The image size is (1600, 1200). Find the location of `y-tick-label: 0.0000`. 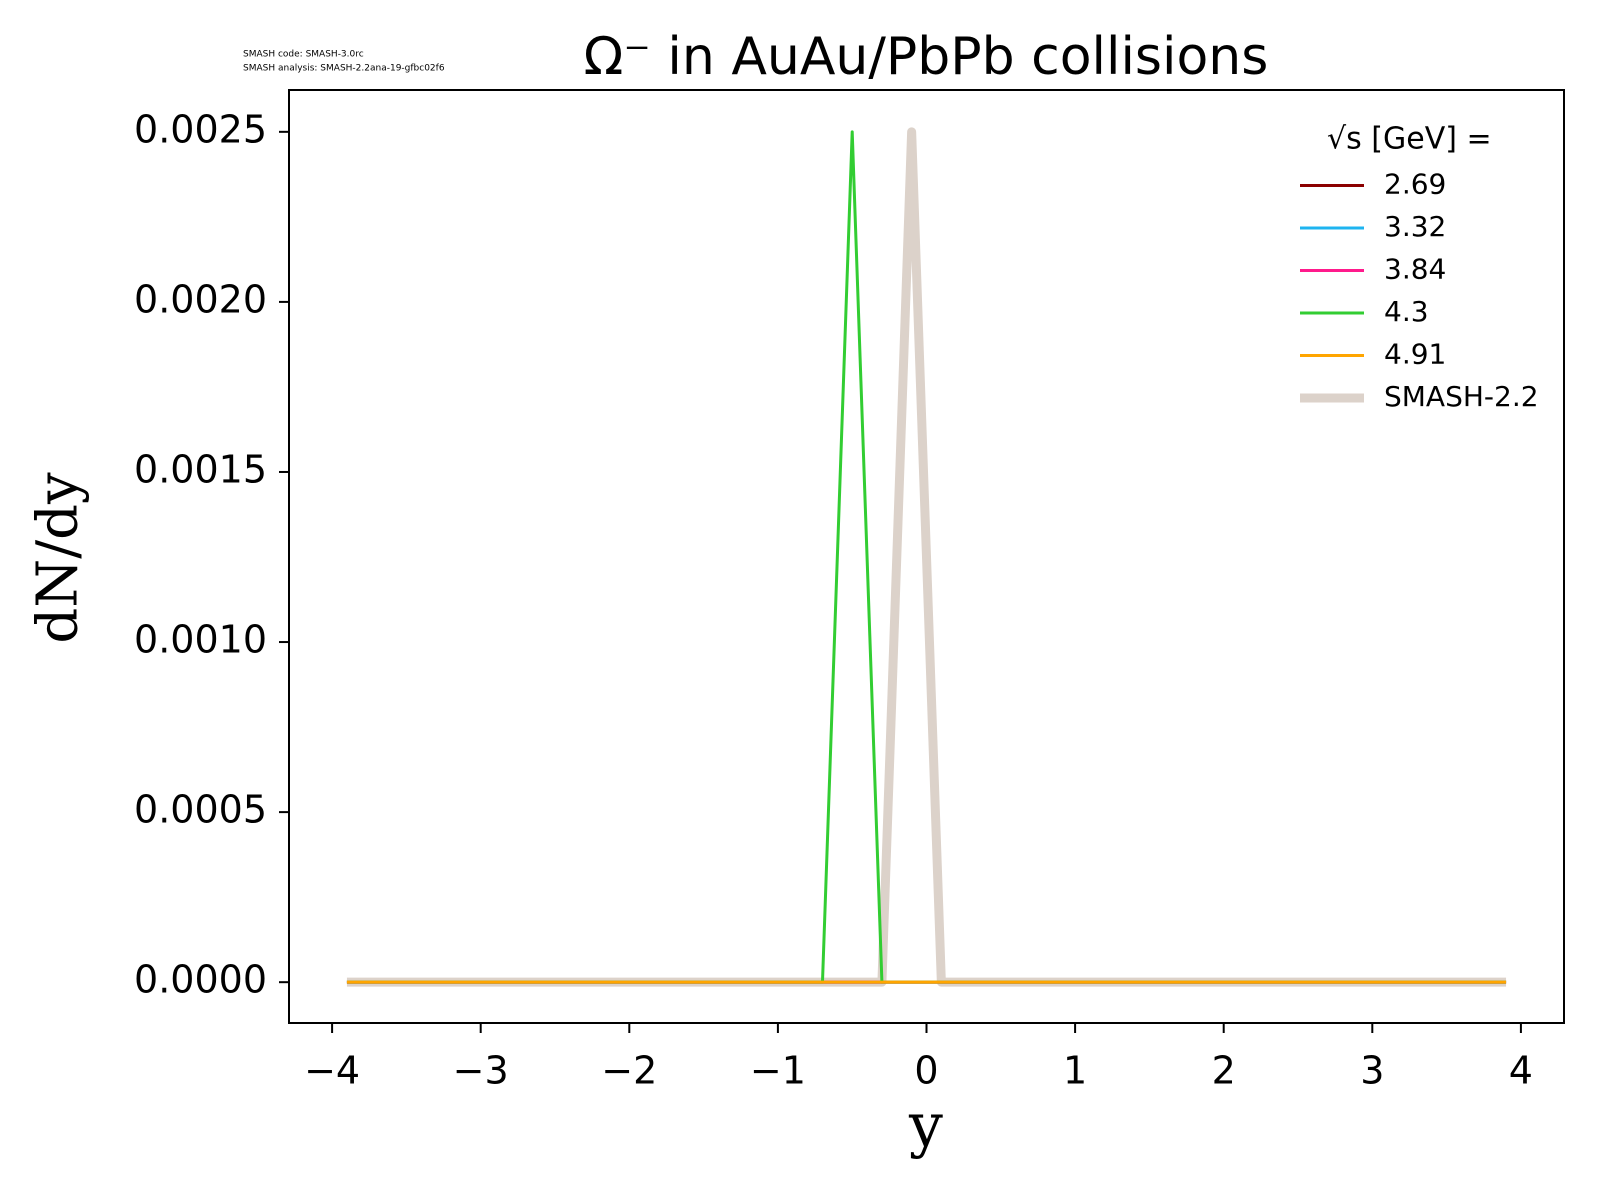

y-tick-label: 0.0000 is located at coordinates (200, 980).